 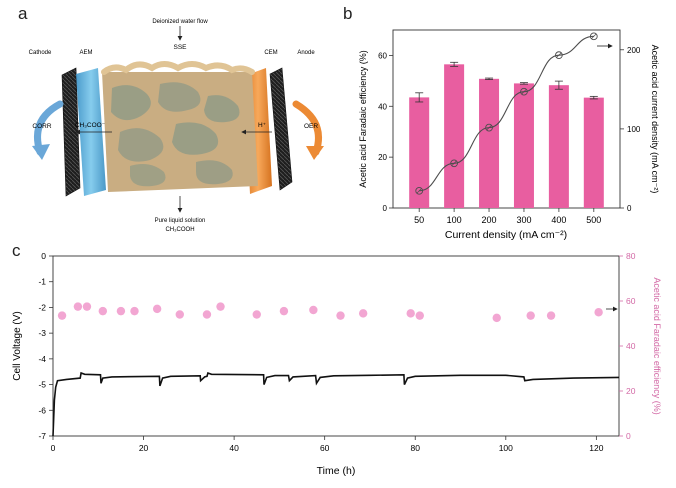 I want to click on chart-c-x-tick-label: 100, so click(x=506, y=448).